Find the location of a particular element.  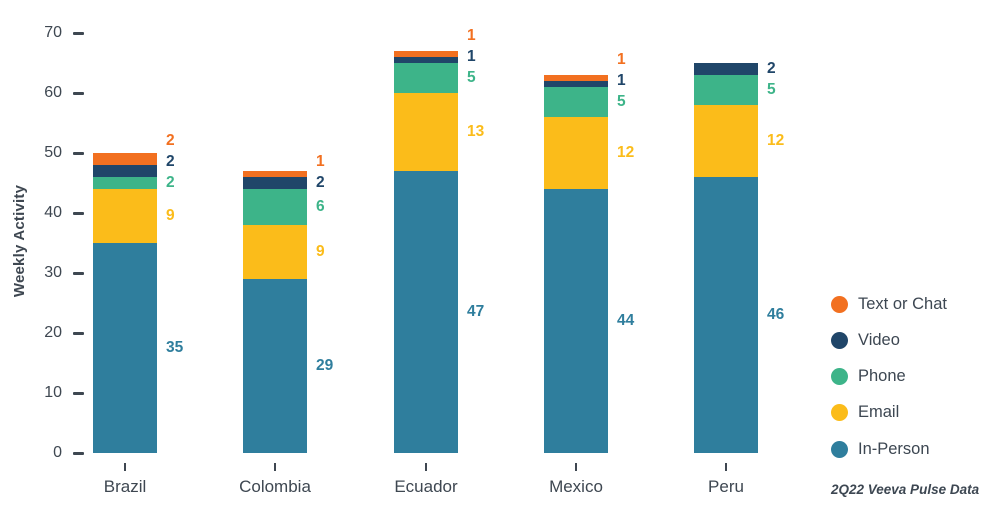

bar-segment-brazil-phone is located at coordinates (125, 183).